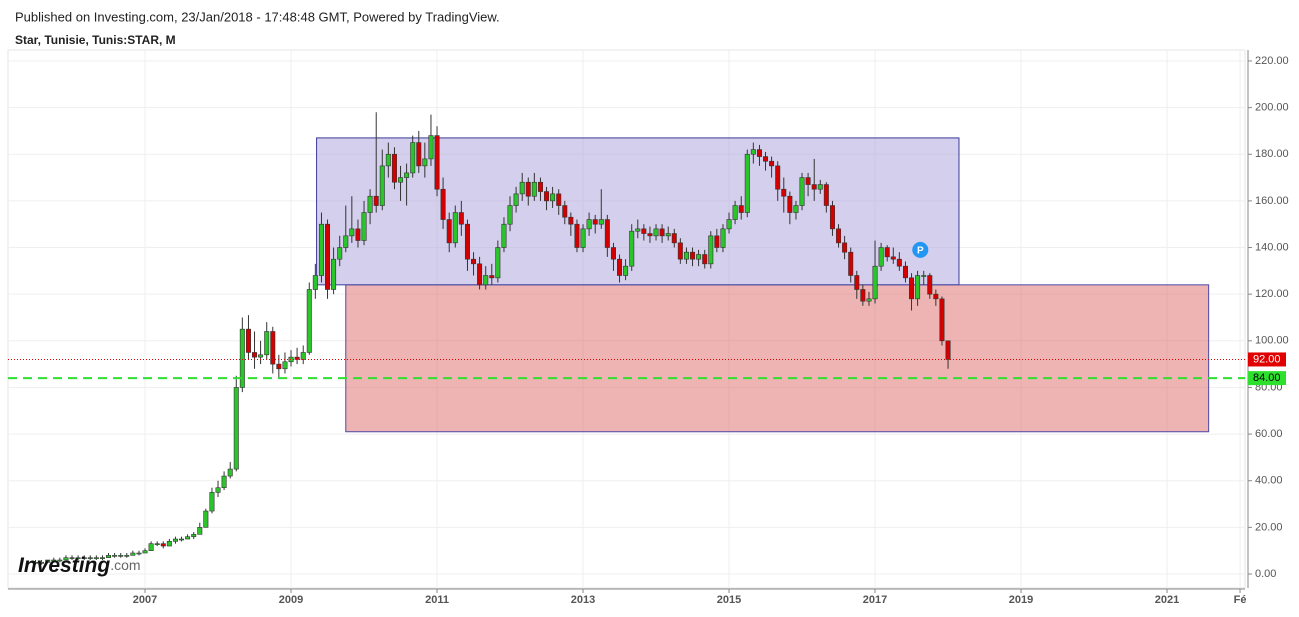  Describe the element at coordinates (1167, 600) in the screenshot. I see `x-tick-label: 2021` at that location.